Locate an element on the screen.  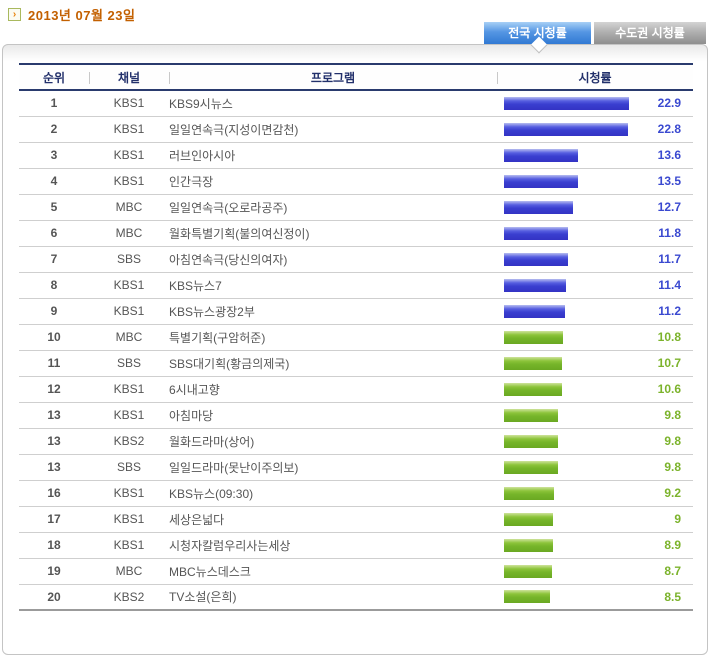
tab-bar: 전국 시청률 수도권 시청률 is located at coordinates (595, 33).